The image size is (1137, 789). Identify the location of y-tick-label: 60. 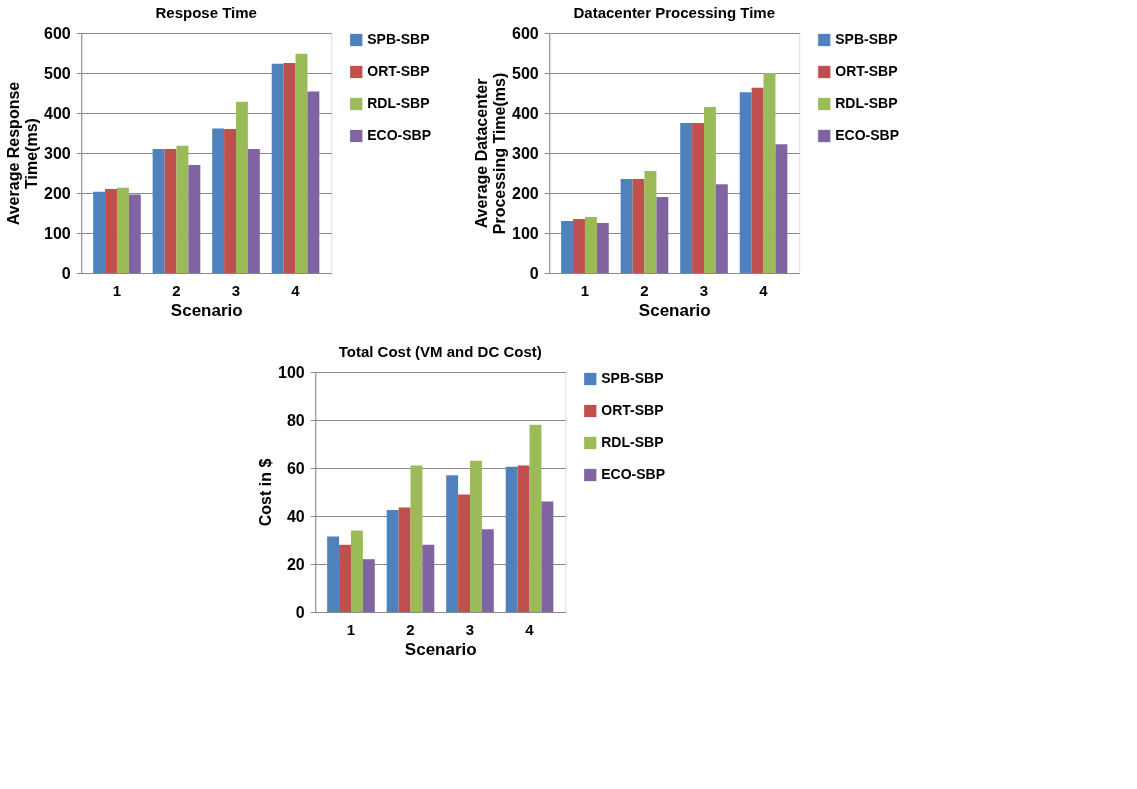
(295, 468).